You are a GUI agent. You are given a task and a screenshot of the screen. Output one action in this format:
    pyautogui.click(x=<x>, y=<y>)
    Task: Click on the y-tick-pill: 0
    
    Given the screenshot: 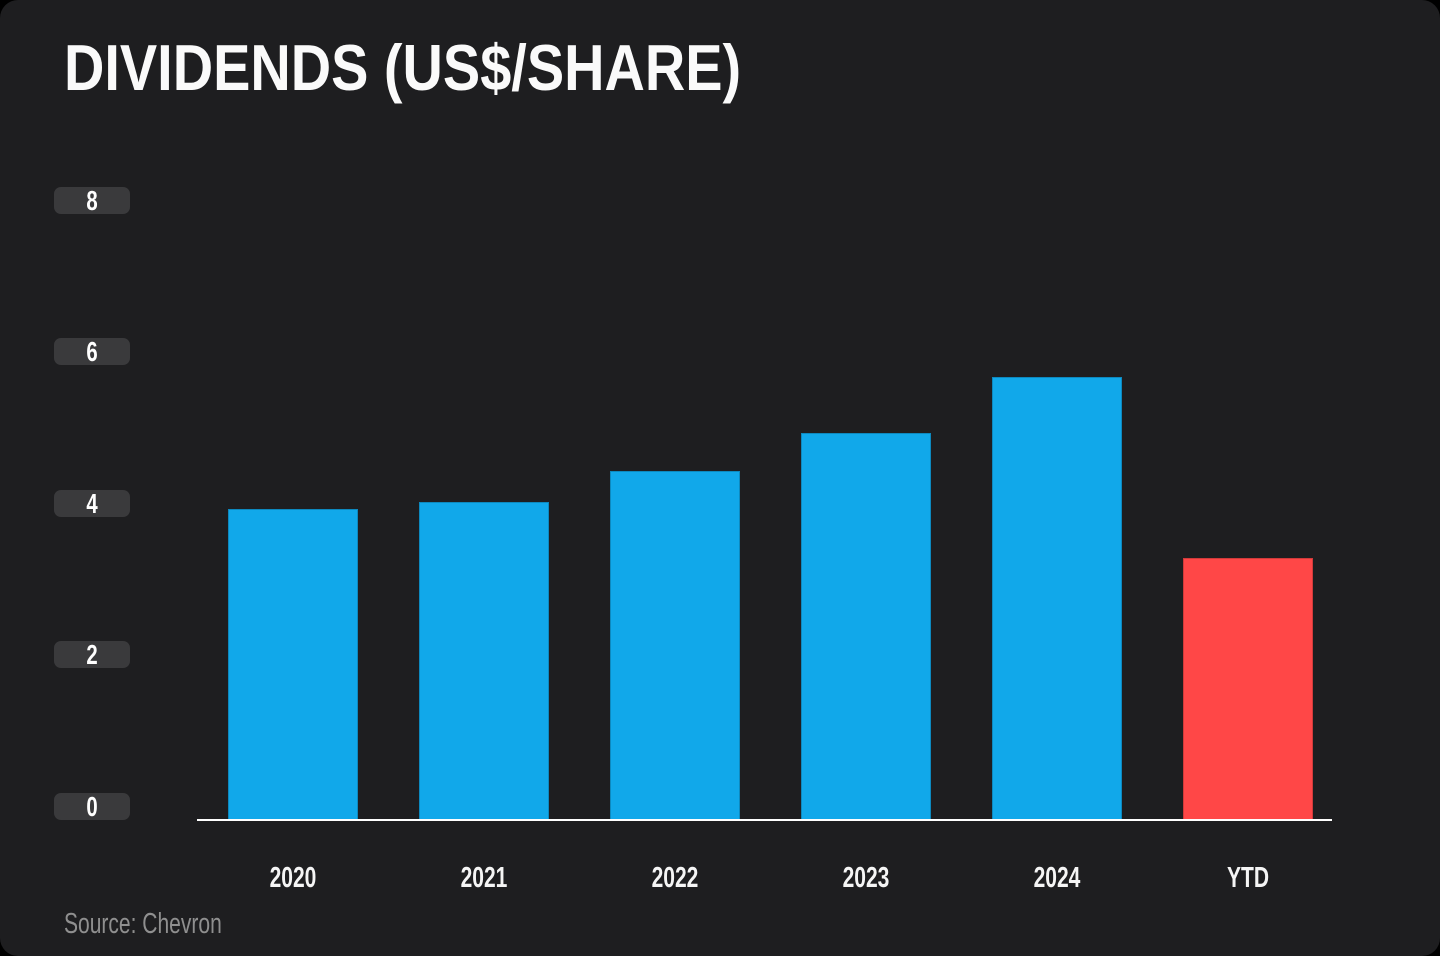 What is the action you would take?
    pyautogui.click(x=92, y=806)
    